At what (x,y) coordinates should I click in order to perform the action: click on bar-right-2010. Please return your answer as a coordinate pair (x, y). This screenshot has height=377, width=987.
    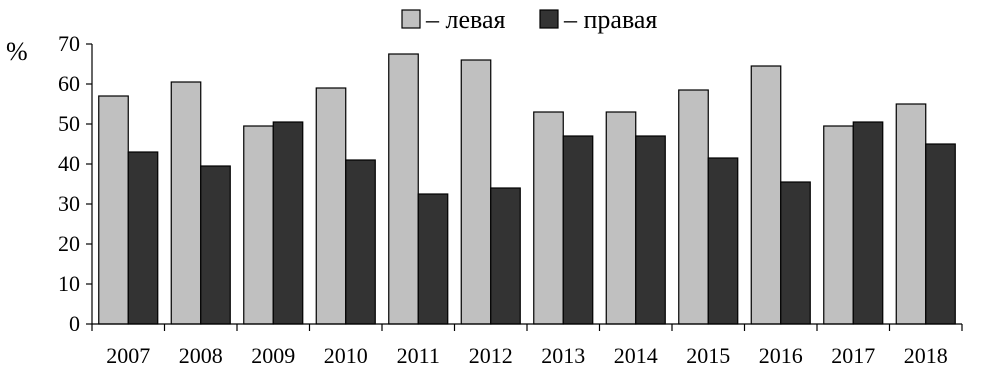
    Looking at the image, I should click on (360, 242).